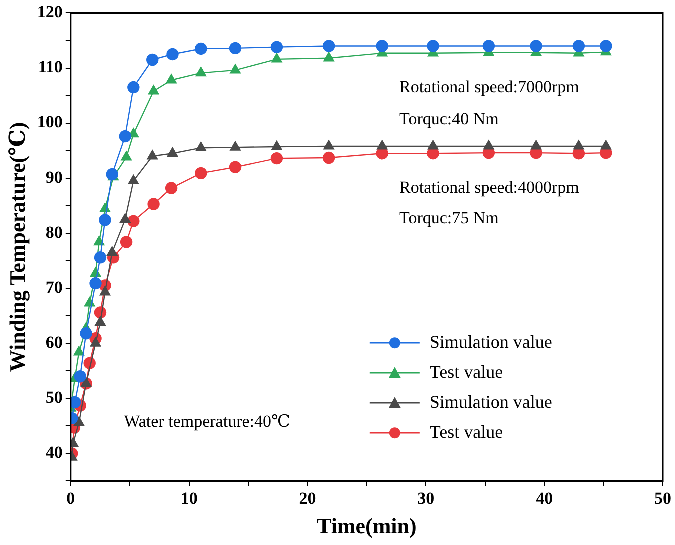 This screenshot has height=545, width=675. What do you see at coordinates (490, 188) in the screenshot?
I see `annotation: Rotational speed:4000rpm` at bounding box center [490, 188].